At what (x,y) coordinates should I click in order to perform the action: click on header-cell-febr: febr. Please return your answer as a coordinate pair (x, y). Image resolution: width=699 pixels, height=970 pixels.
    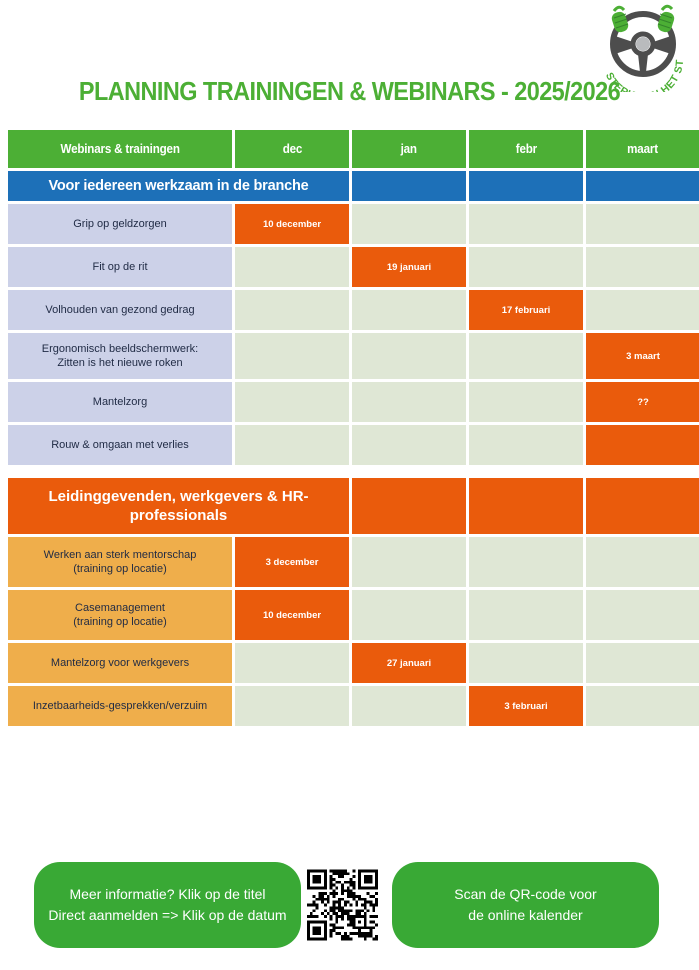
    Looking at the image, I should click on (526, 149).